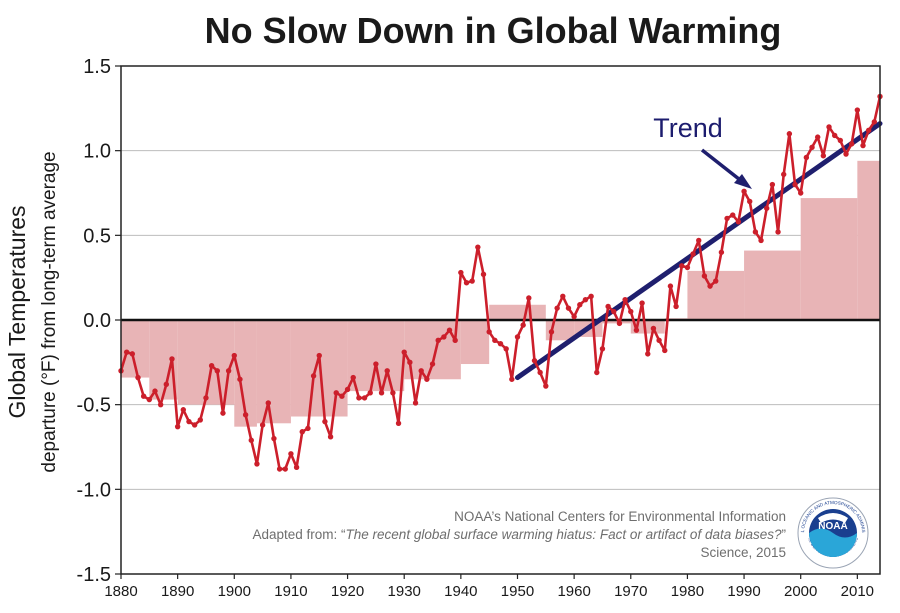  What do you see at coordinates (404, 591) in the screenshot?
I see `x-tick-label: 1930` at bounding box center [404, 591].